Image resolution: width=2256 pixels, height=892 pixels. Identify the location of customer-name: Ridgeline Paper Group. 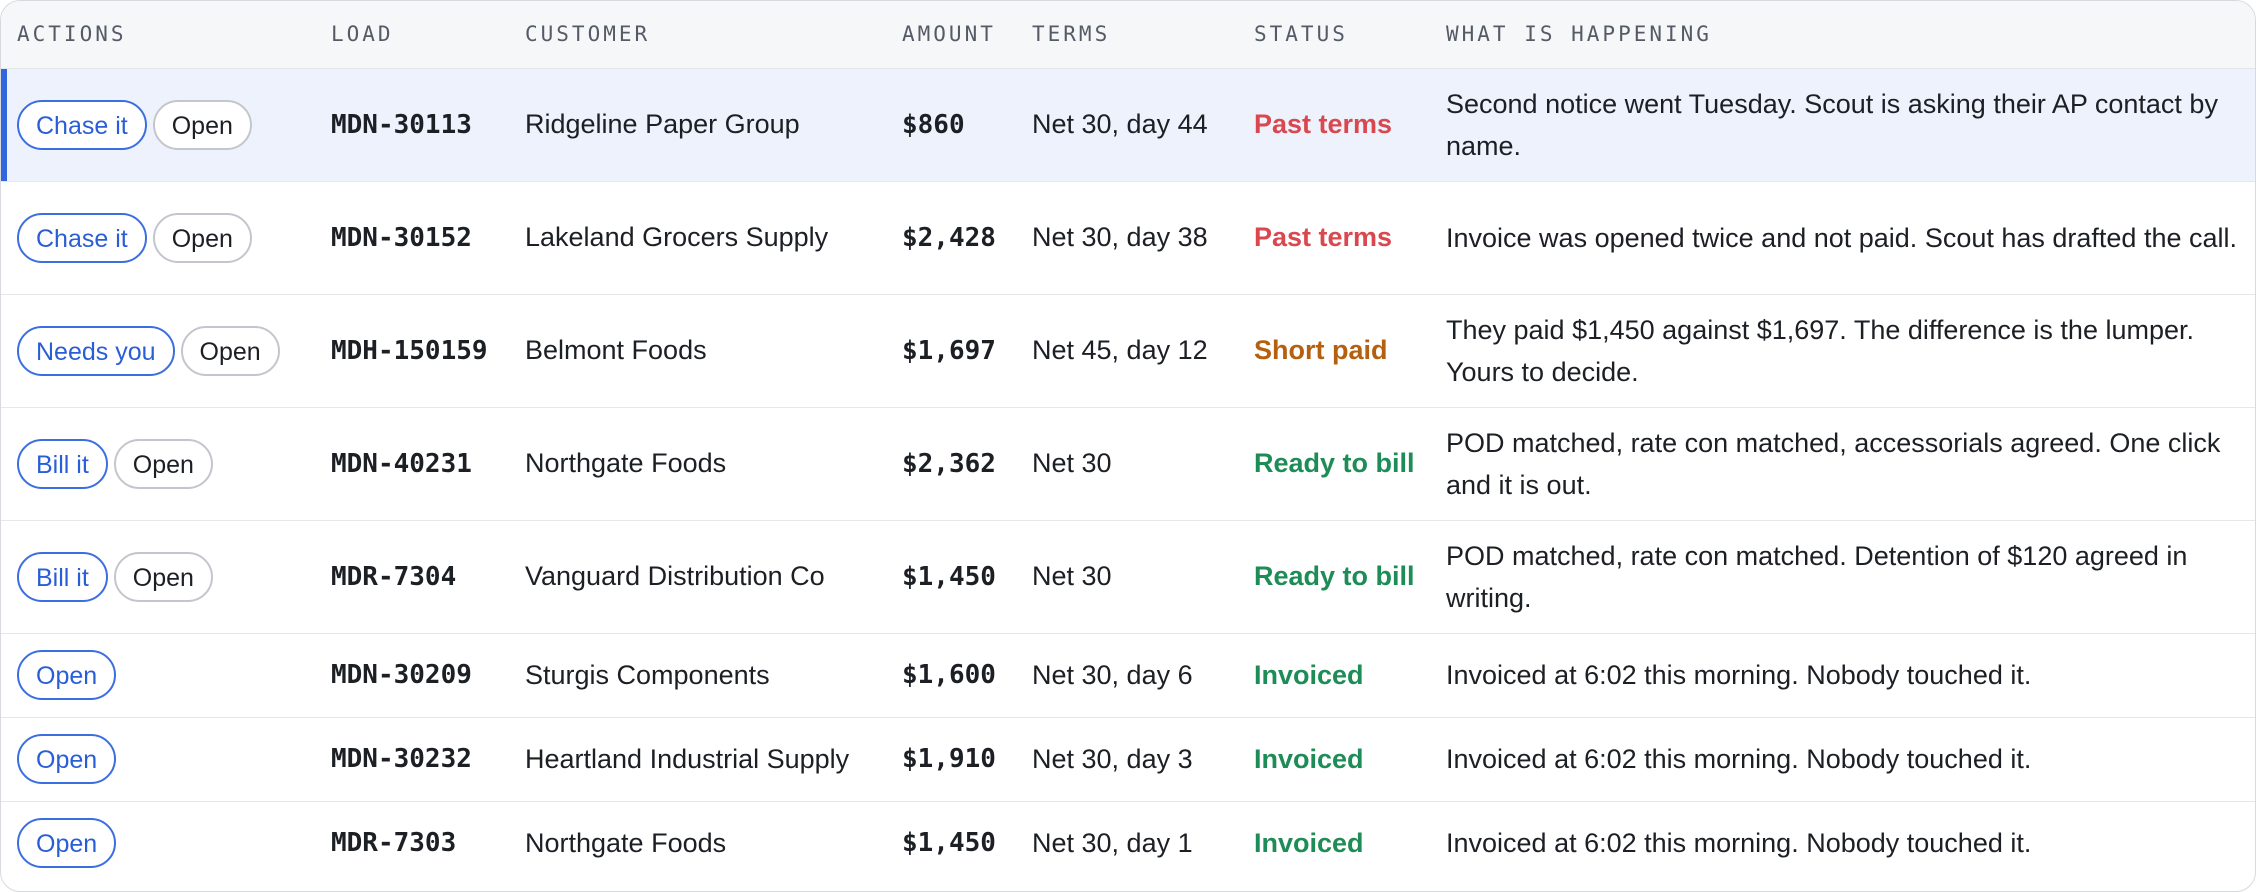
(697, 124).